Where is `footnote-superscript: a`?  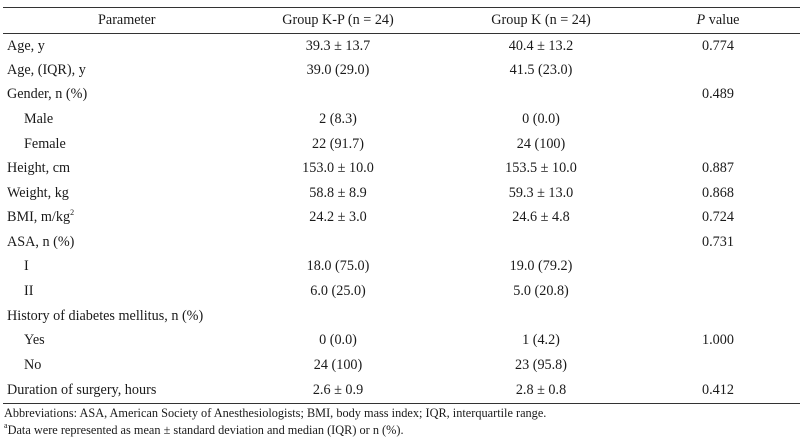
footnote-superscript: a is located at coordinates (6, 425).